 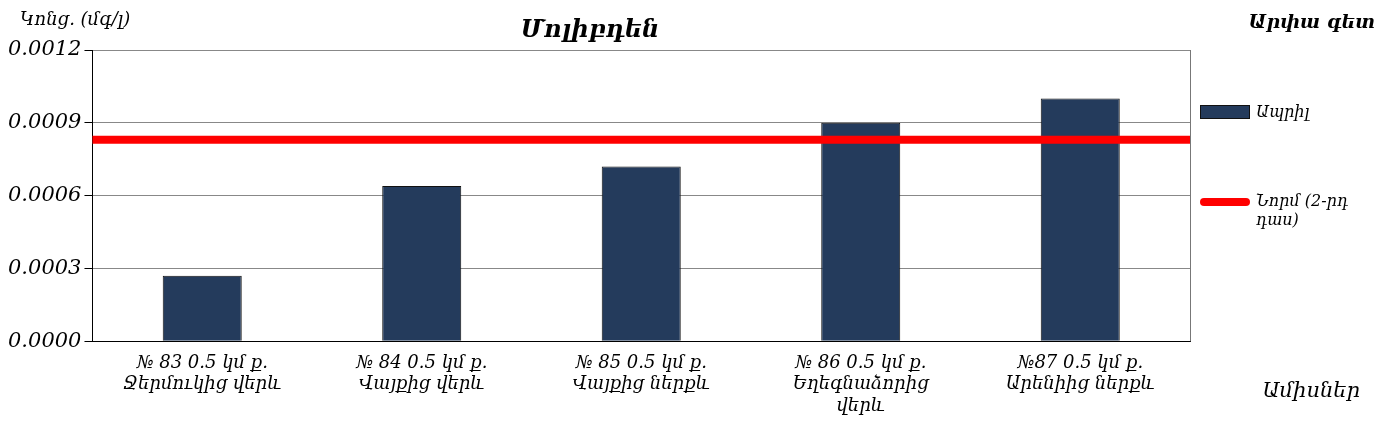 I want to click on x-axis-title: Ամիսներ, so click(x=1311, y=390).